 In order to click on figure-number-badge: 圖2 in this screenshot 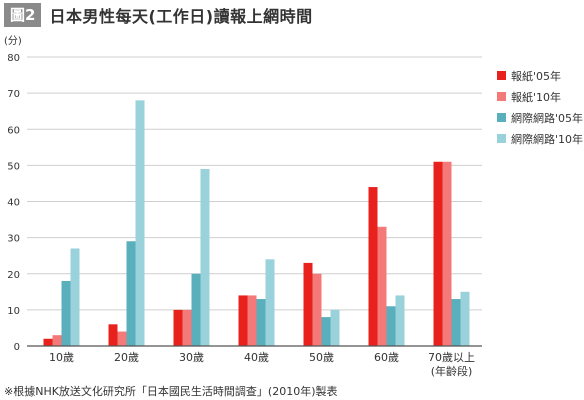, I will do `click(23, 15)`.